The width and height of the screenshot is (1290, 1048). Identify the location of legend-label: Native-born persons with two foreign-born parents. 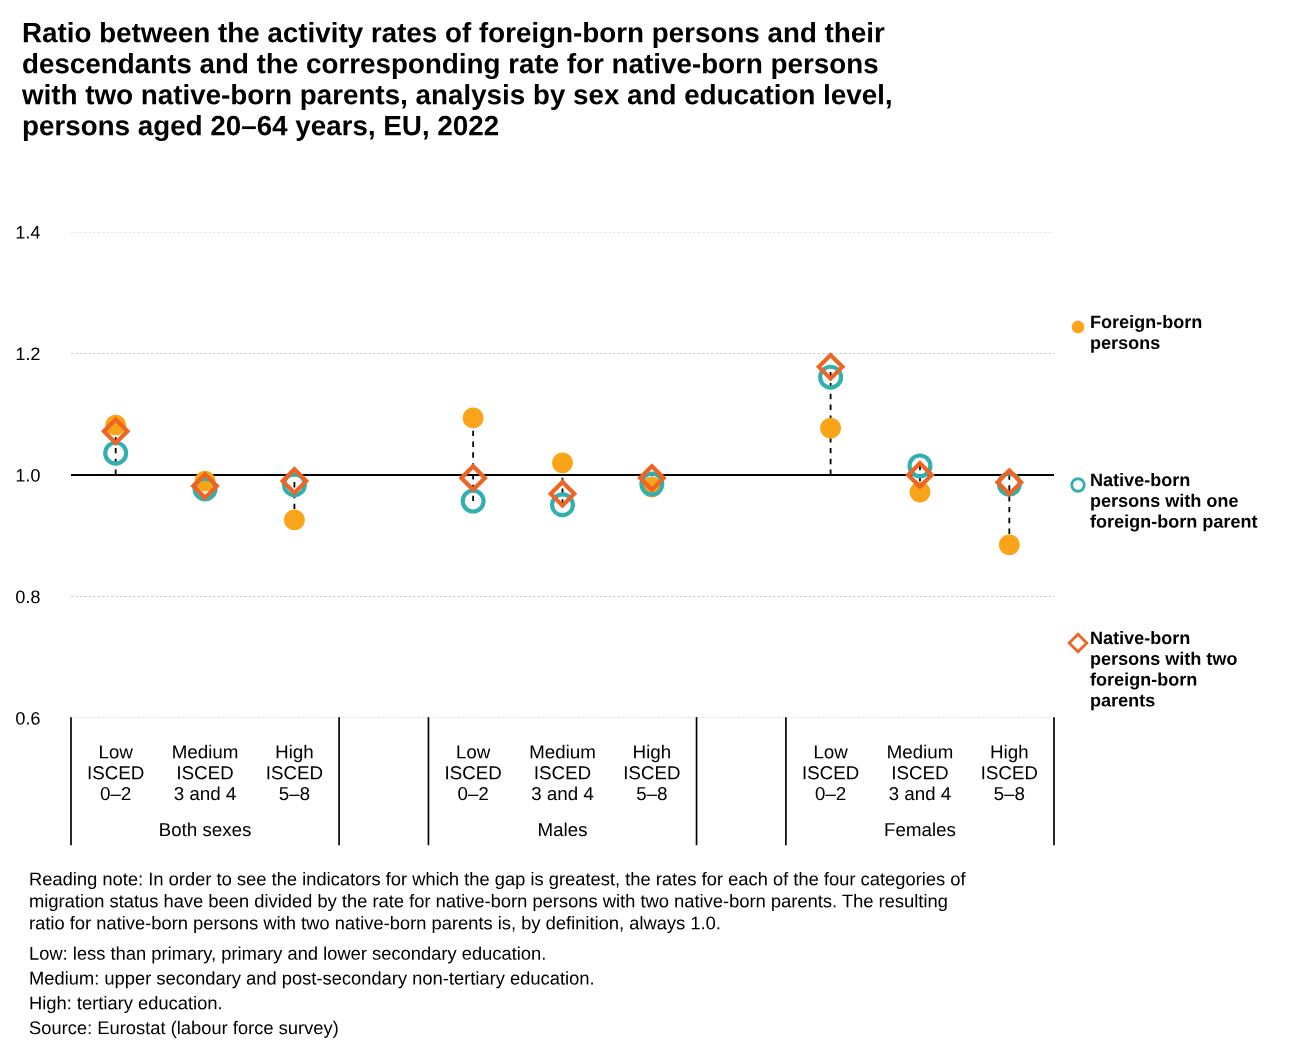
(1163, 671).